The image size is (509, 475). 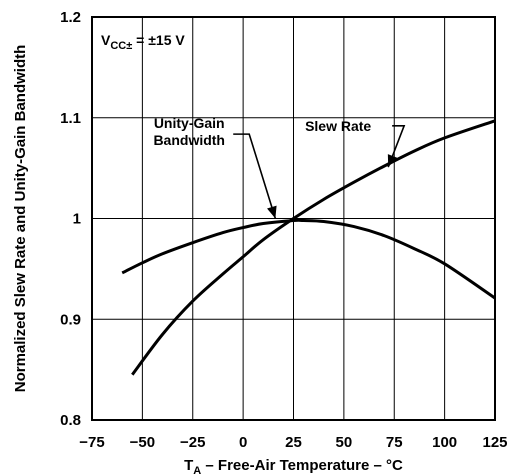 What do you see at coordinates (494, 442) in the screenshot?
I see `x-tick-label: 125` at bounding box center [494, 442].